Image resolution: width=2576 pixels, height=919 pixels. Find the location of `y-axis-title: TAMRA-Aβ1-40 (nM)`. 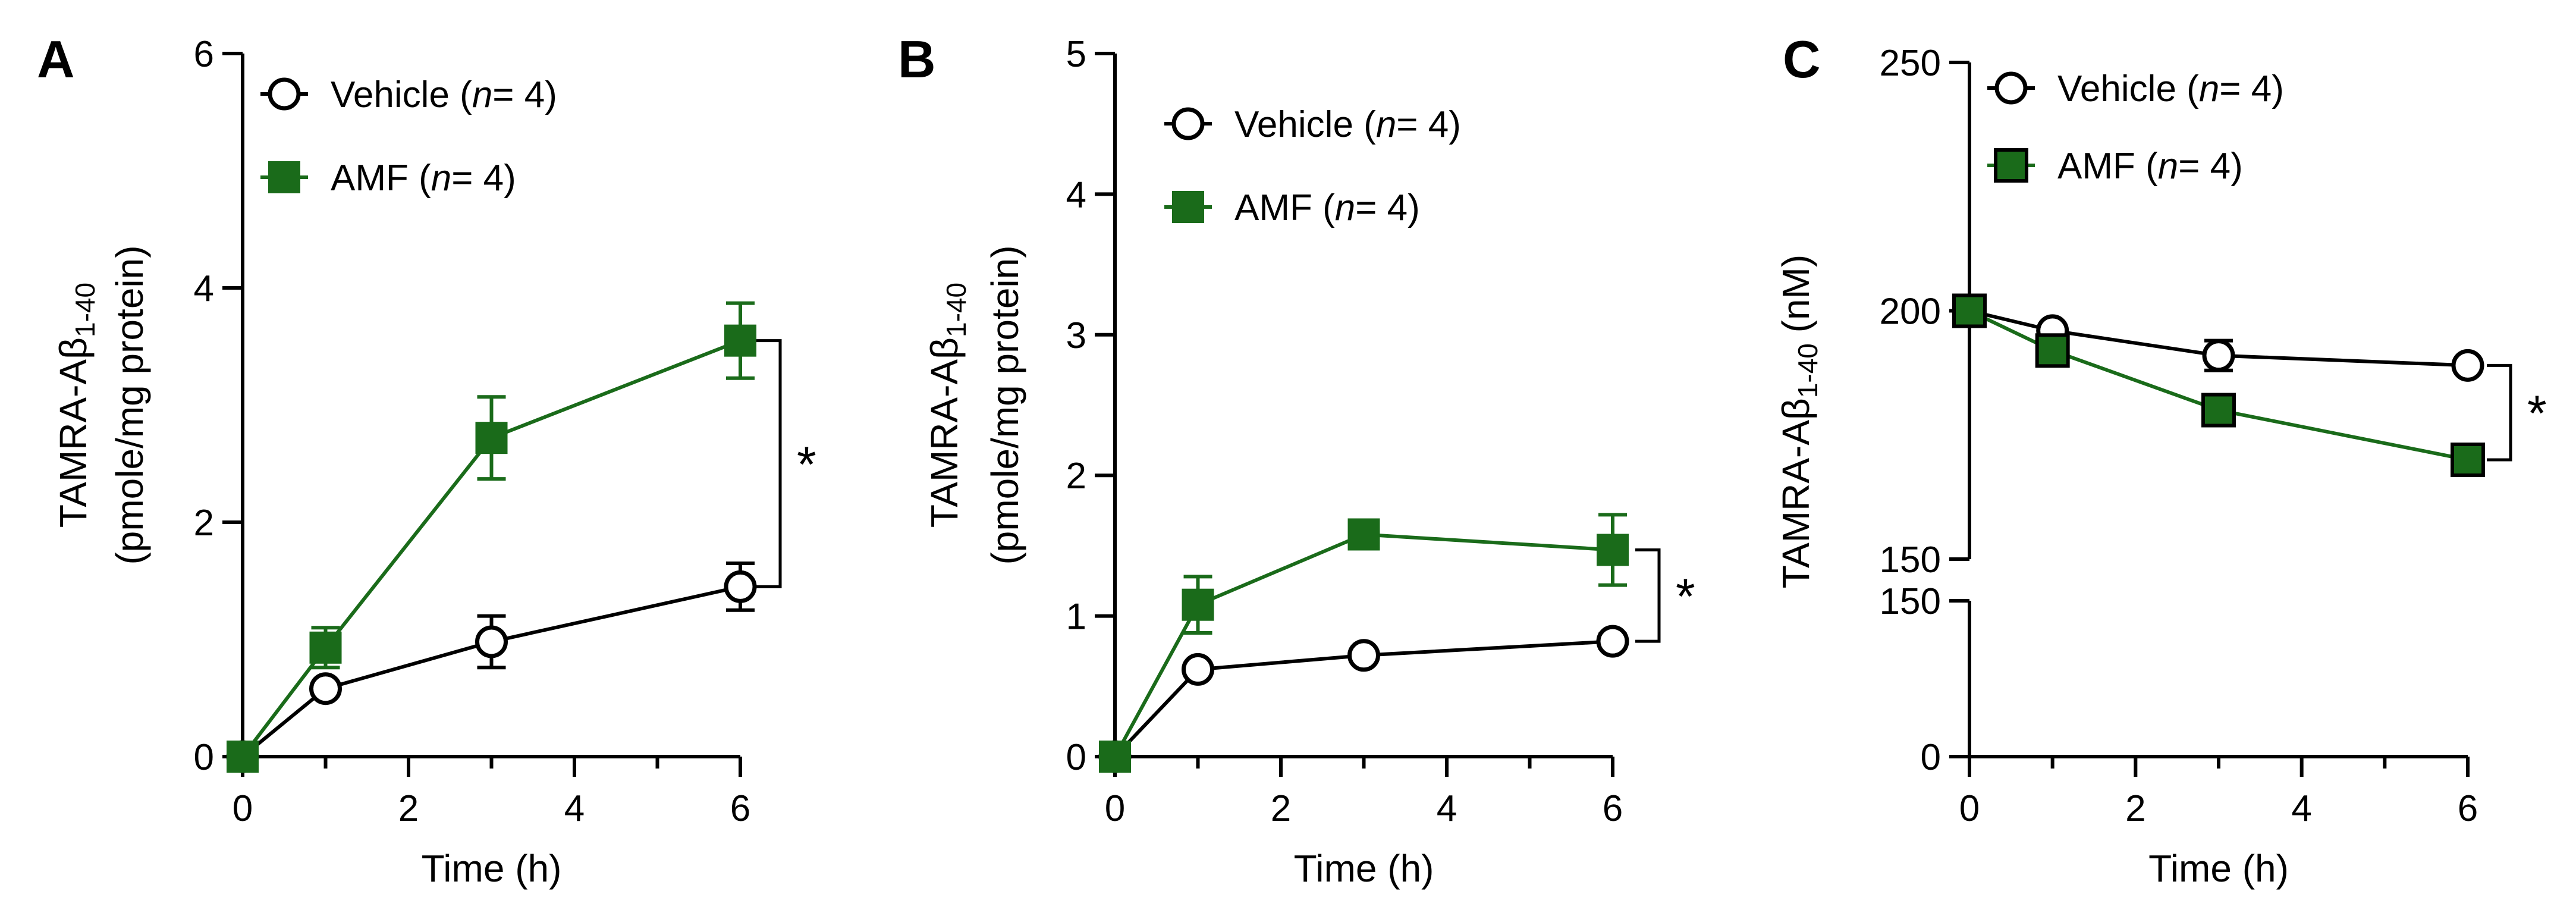

y-axis-title: TAMRA-Aβ1-40 (nM) is located at coordinates (1798, 421).